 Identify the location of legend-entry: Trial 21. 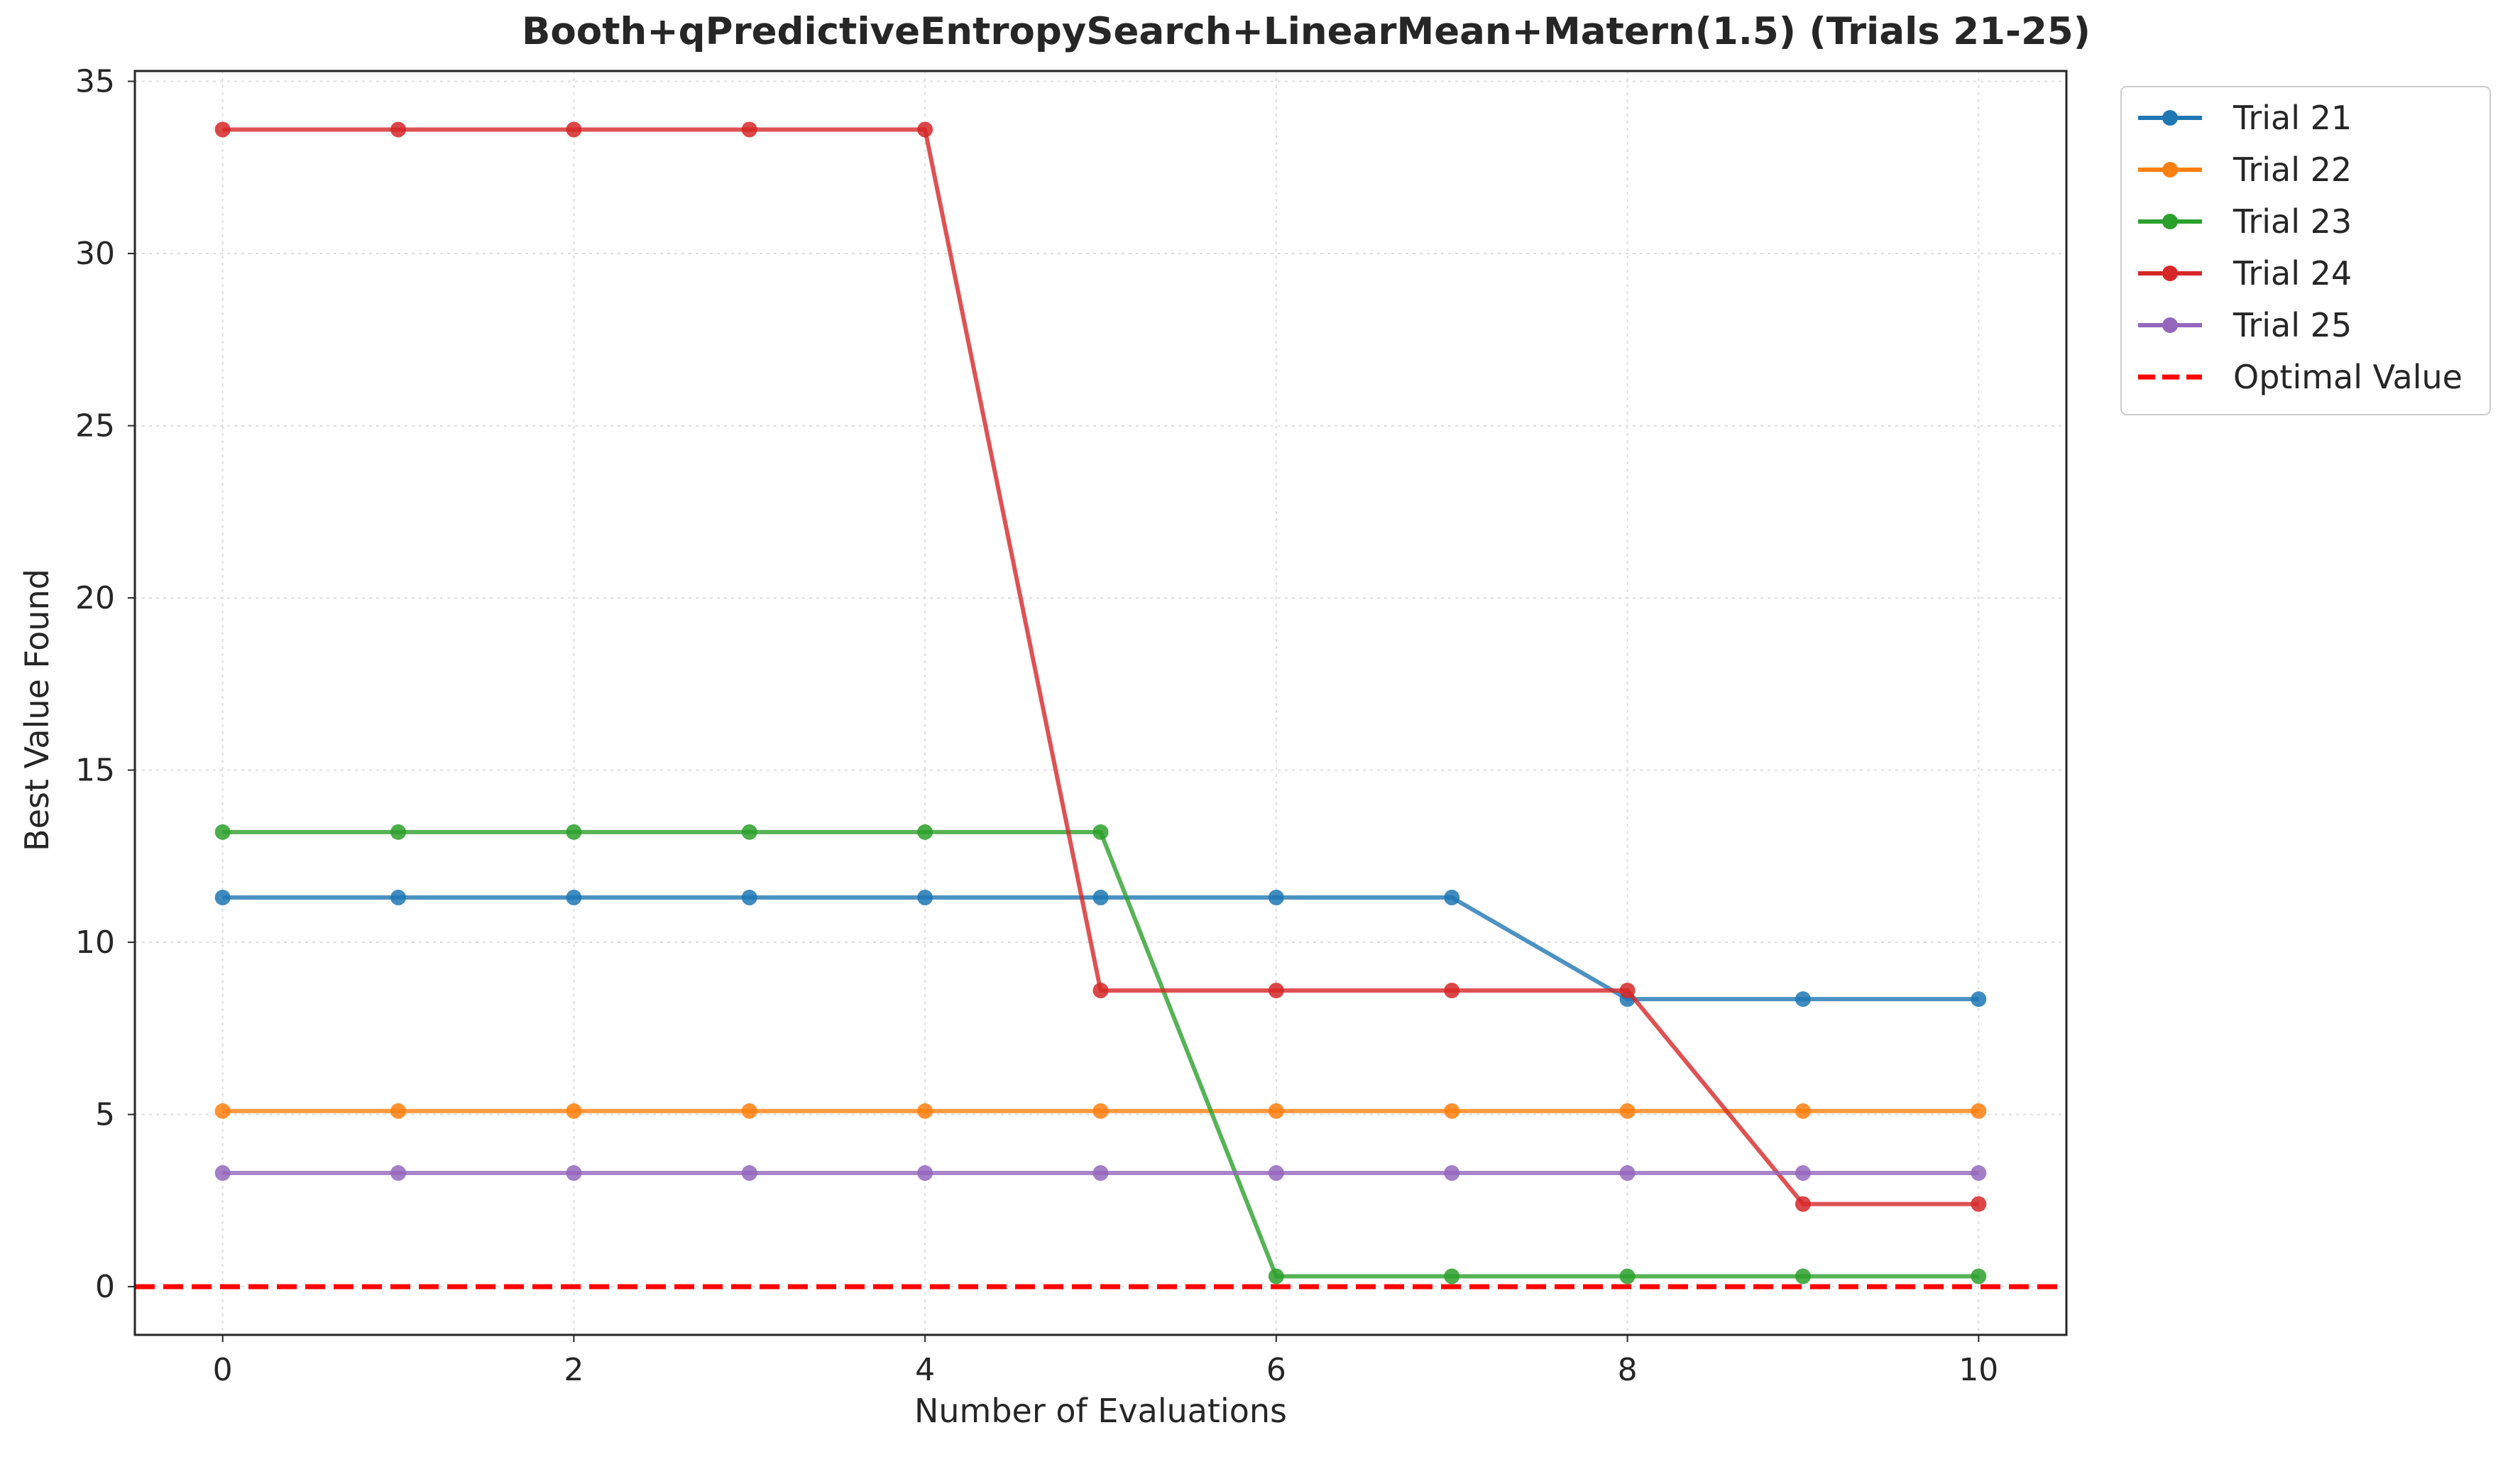
(2245, 118).